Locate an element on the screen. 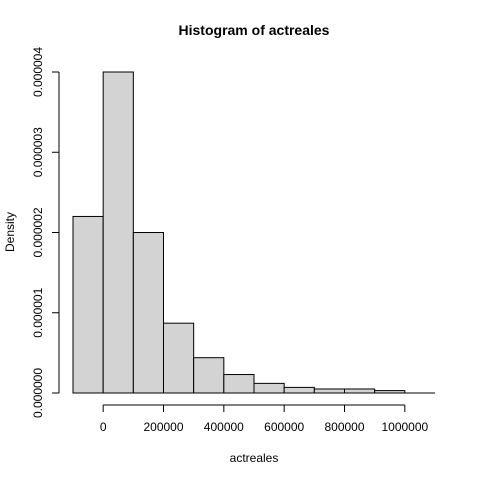 This screenshot has height=480, width=480. x-tick-label-2: 400000 is located at coordinates (224, 427).